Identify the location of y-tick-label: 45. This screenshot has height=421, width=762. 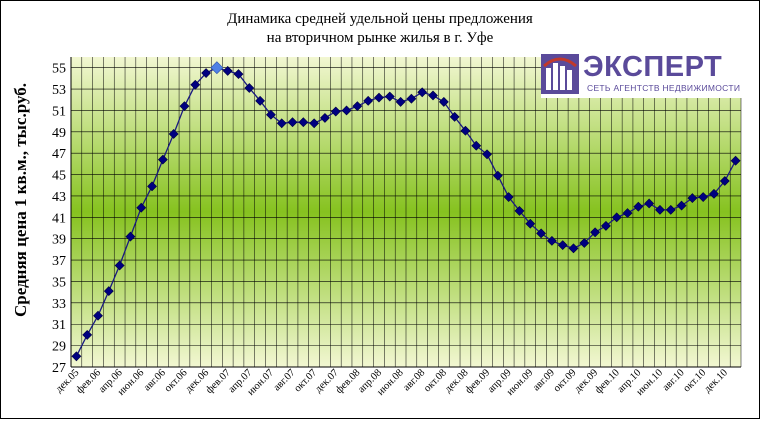
(59, 176).